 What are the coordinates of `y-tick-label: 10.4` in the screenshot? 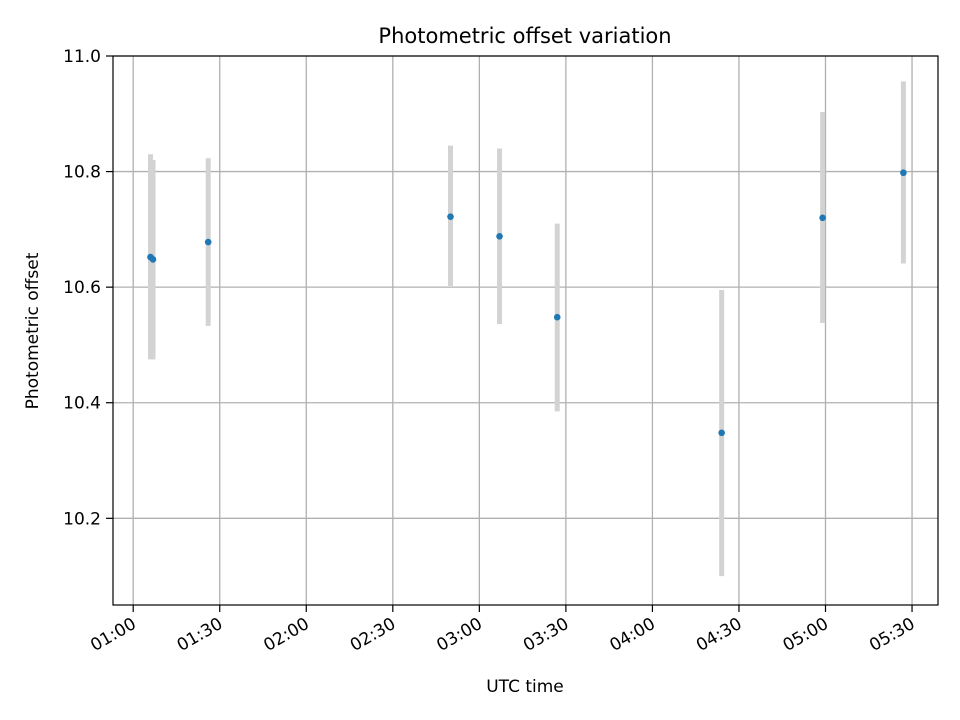 It's located at (82, 404).